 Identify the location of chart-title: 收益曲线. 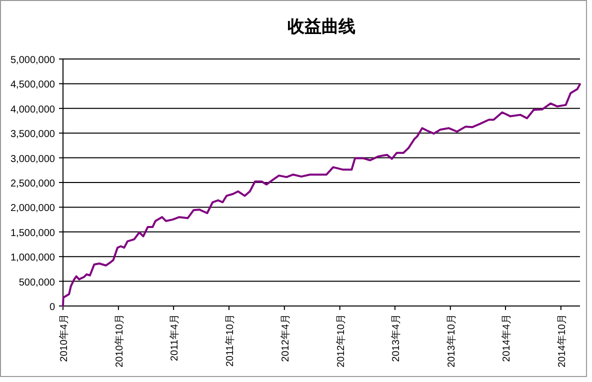
(322, 26).